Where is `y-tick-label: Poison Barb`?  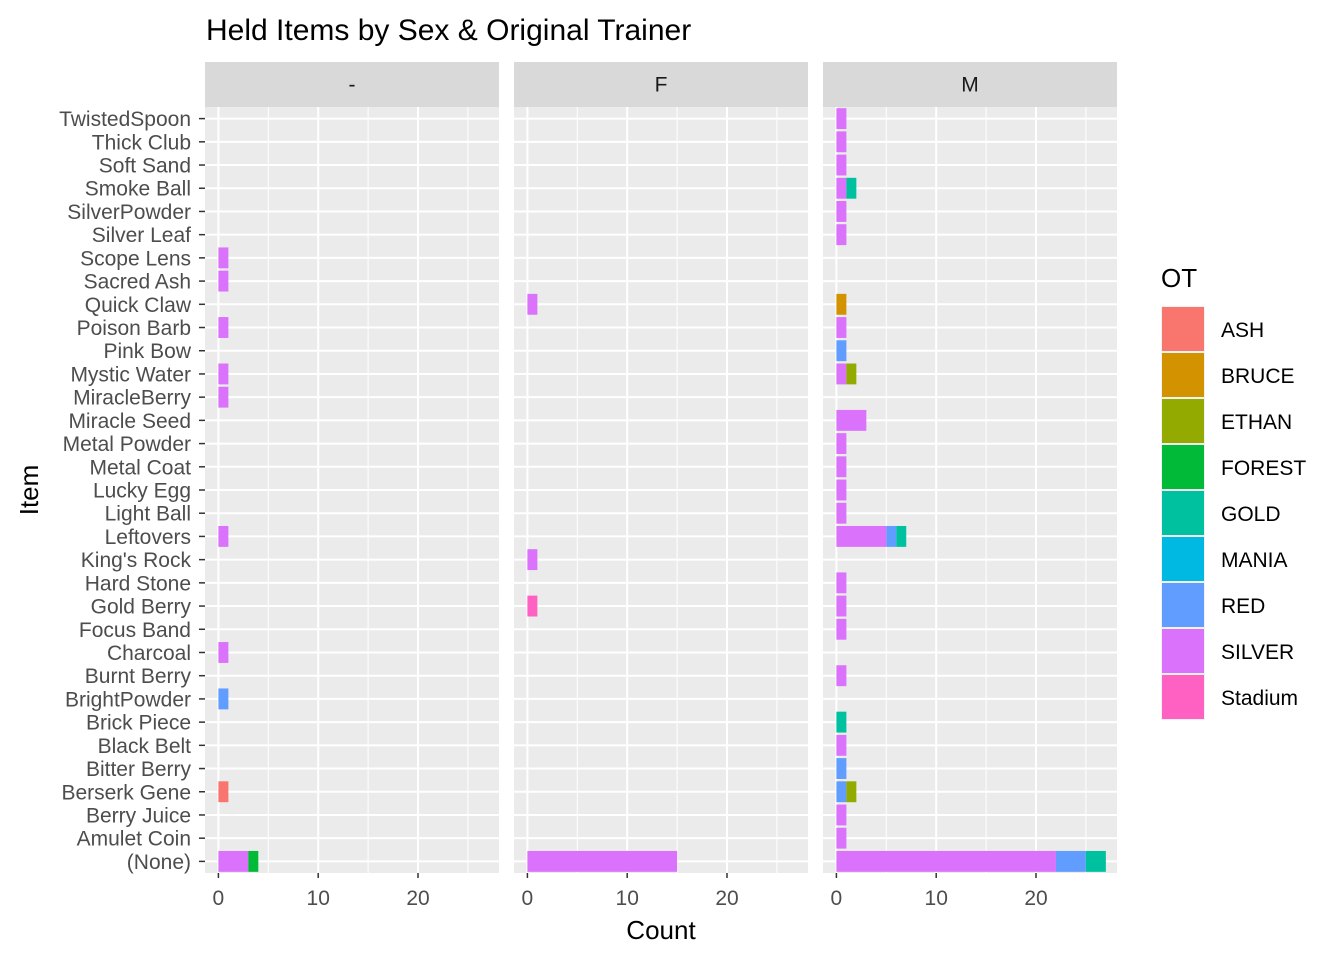
y-tick-label: Poison Barb is located at coordinates (134, 328).